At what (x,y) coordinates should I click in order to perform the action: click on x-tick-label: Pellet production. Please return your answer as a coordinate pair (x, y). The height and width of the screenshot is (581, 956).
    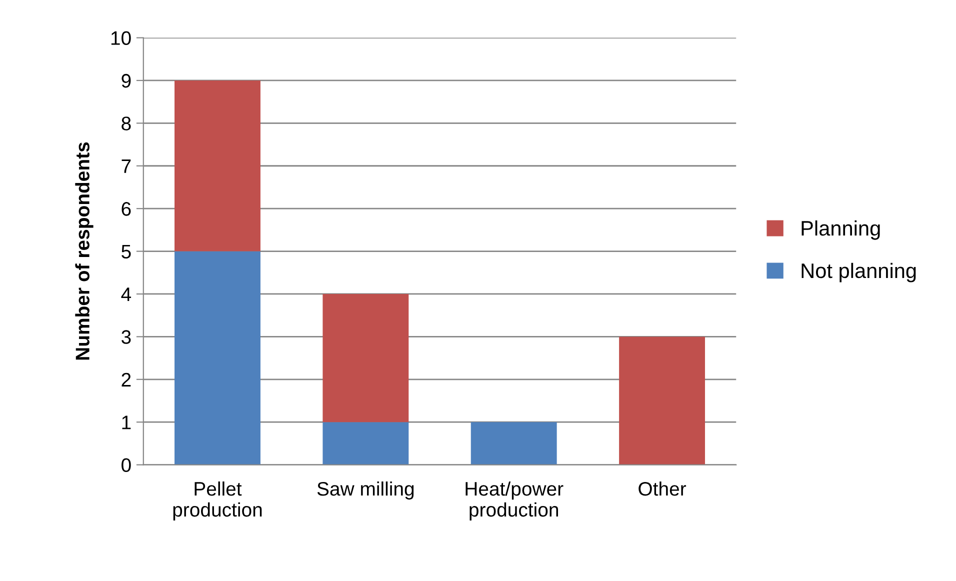
    Looking at the image, I should click on (217, 501).